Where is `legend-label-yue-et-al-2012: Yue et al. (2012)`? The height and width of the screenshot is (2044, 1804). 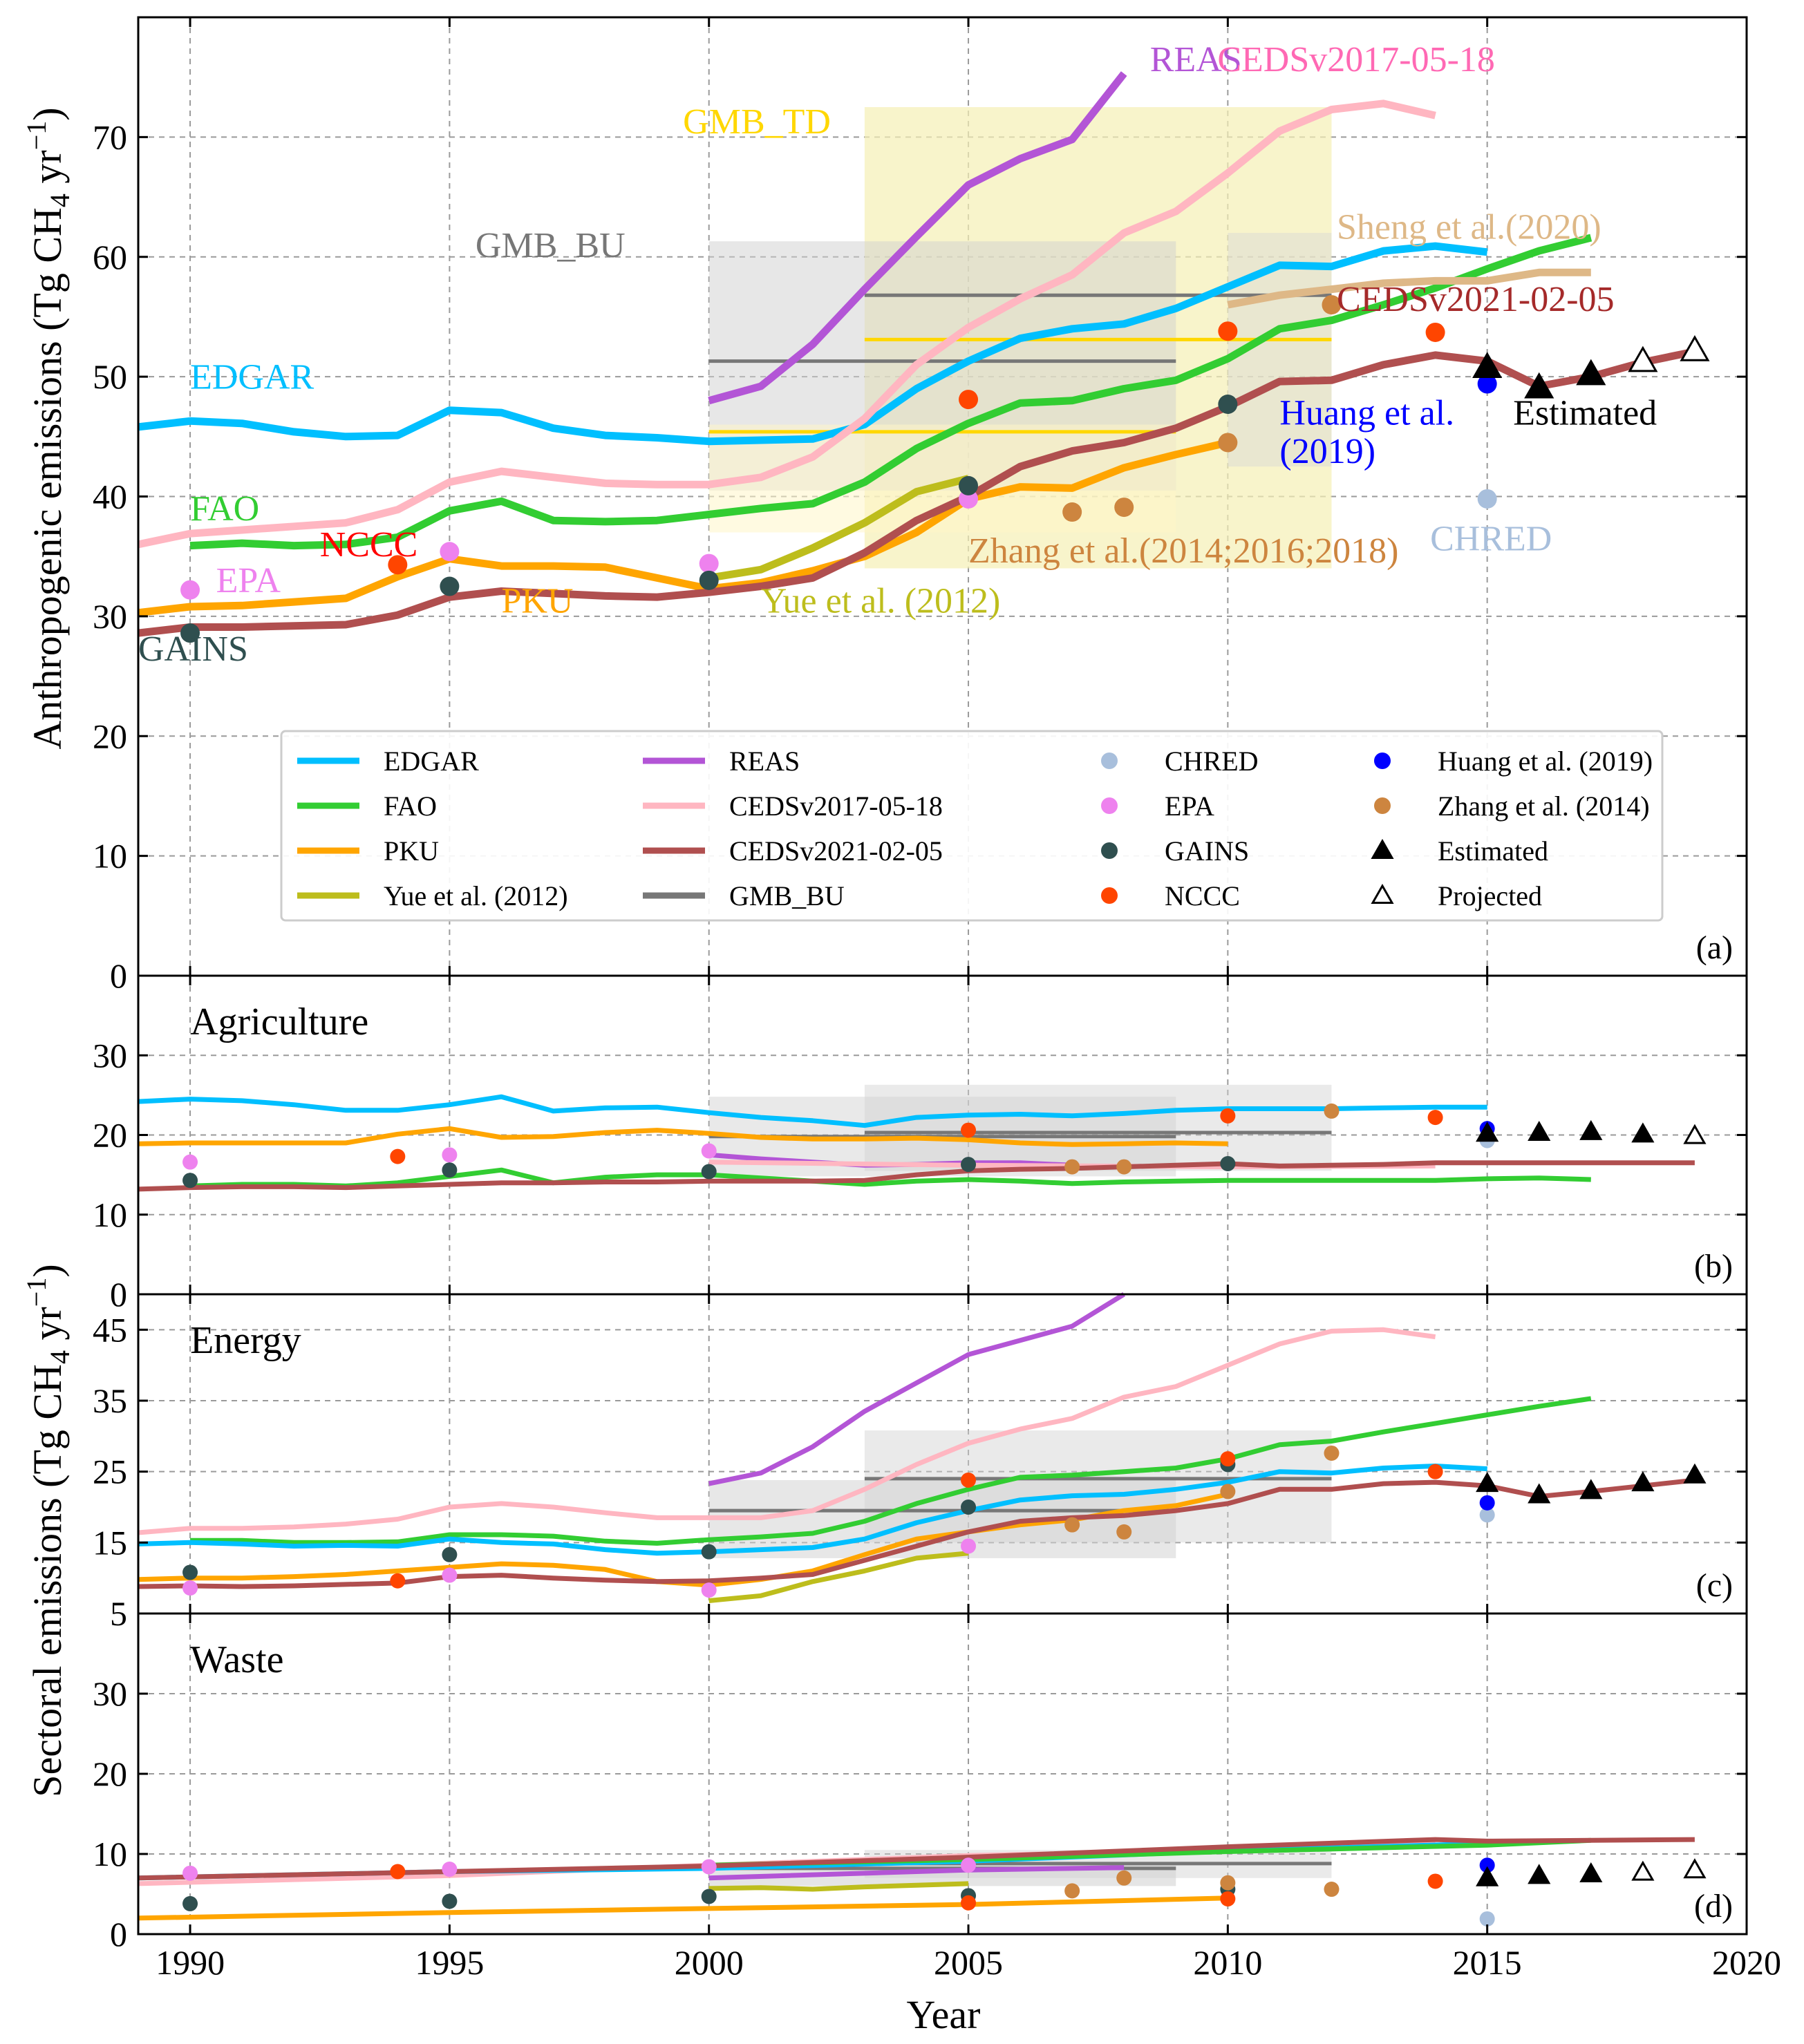
legend-label-yue-et-al-2012: Yue et al. (2012) is located at coordinates (476, 896).